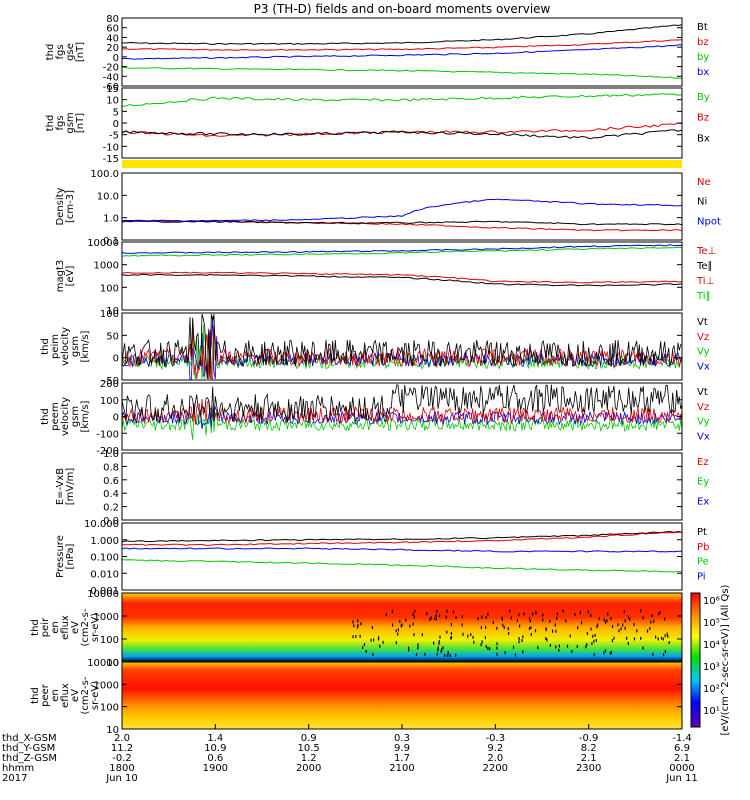 The image size is (750, 800). Describe the element at coordinates (309, 748) in the screenshot. I see `footer-y-gsm: 10.5` at that location.